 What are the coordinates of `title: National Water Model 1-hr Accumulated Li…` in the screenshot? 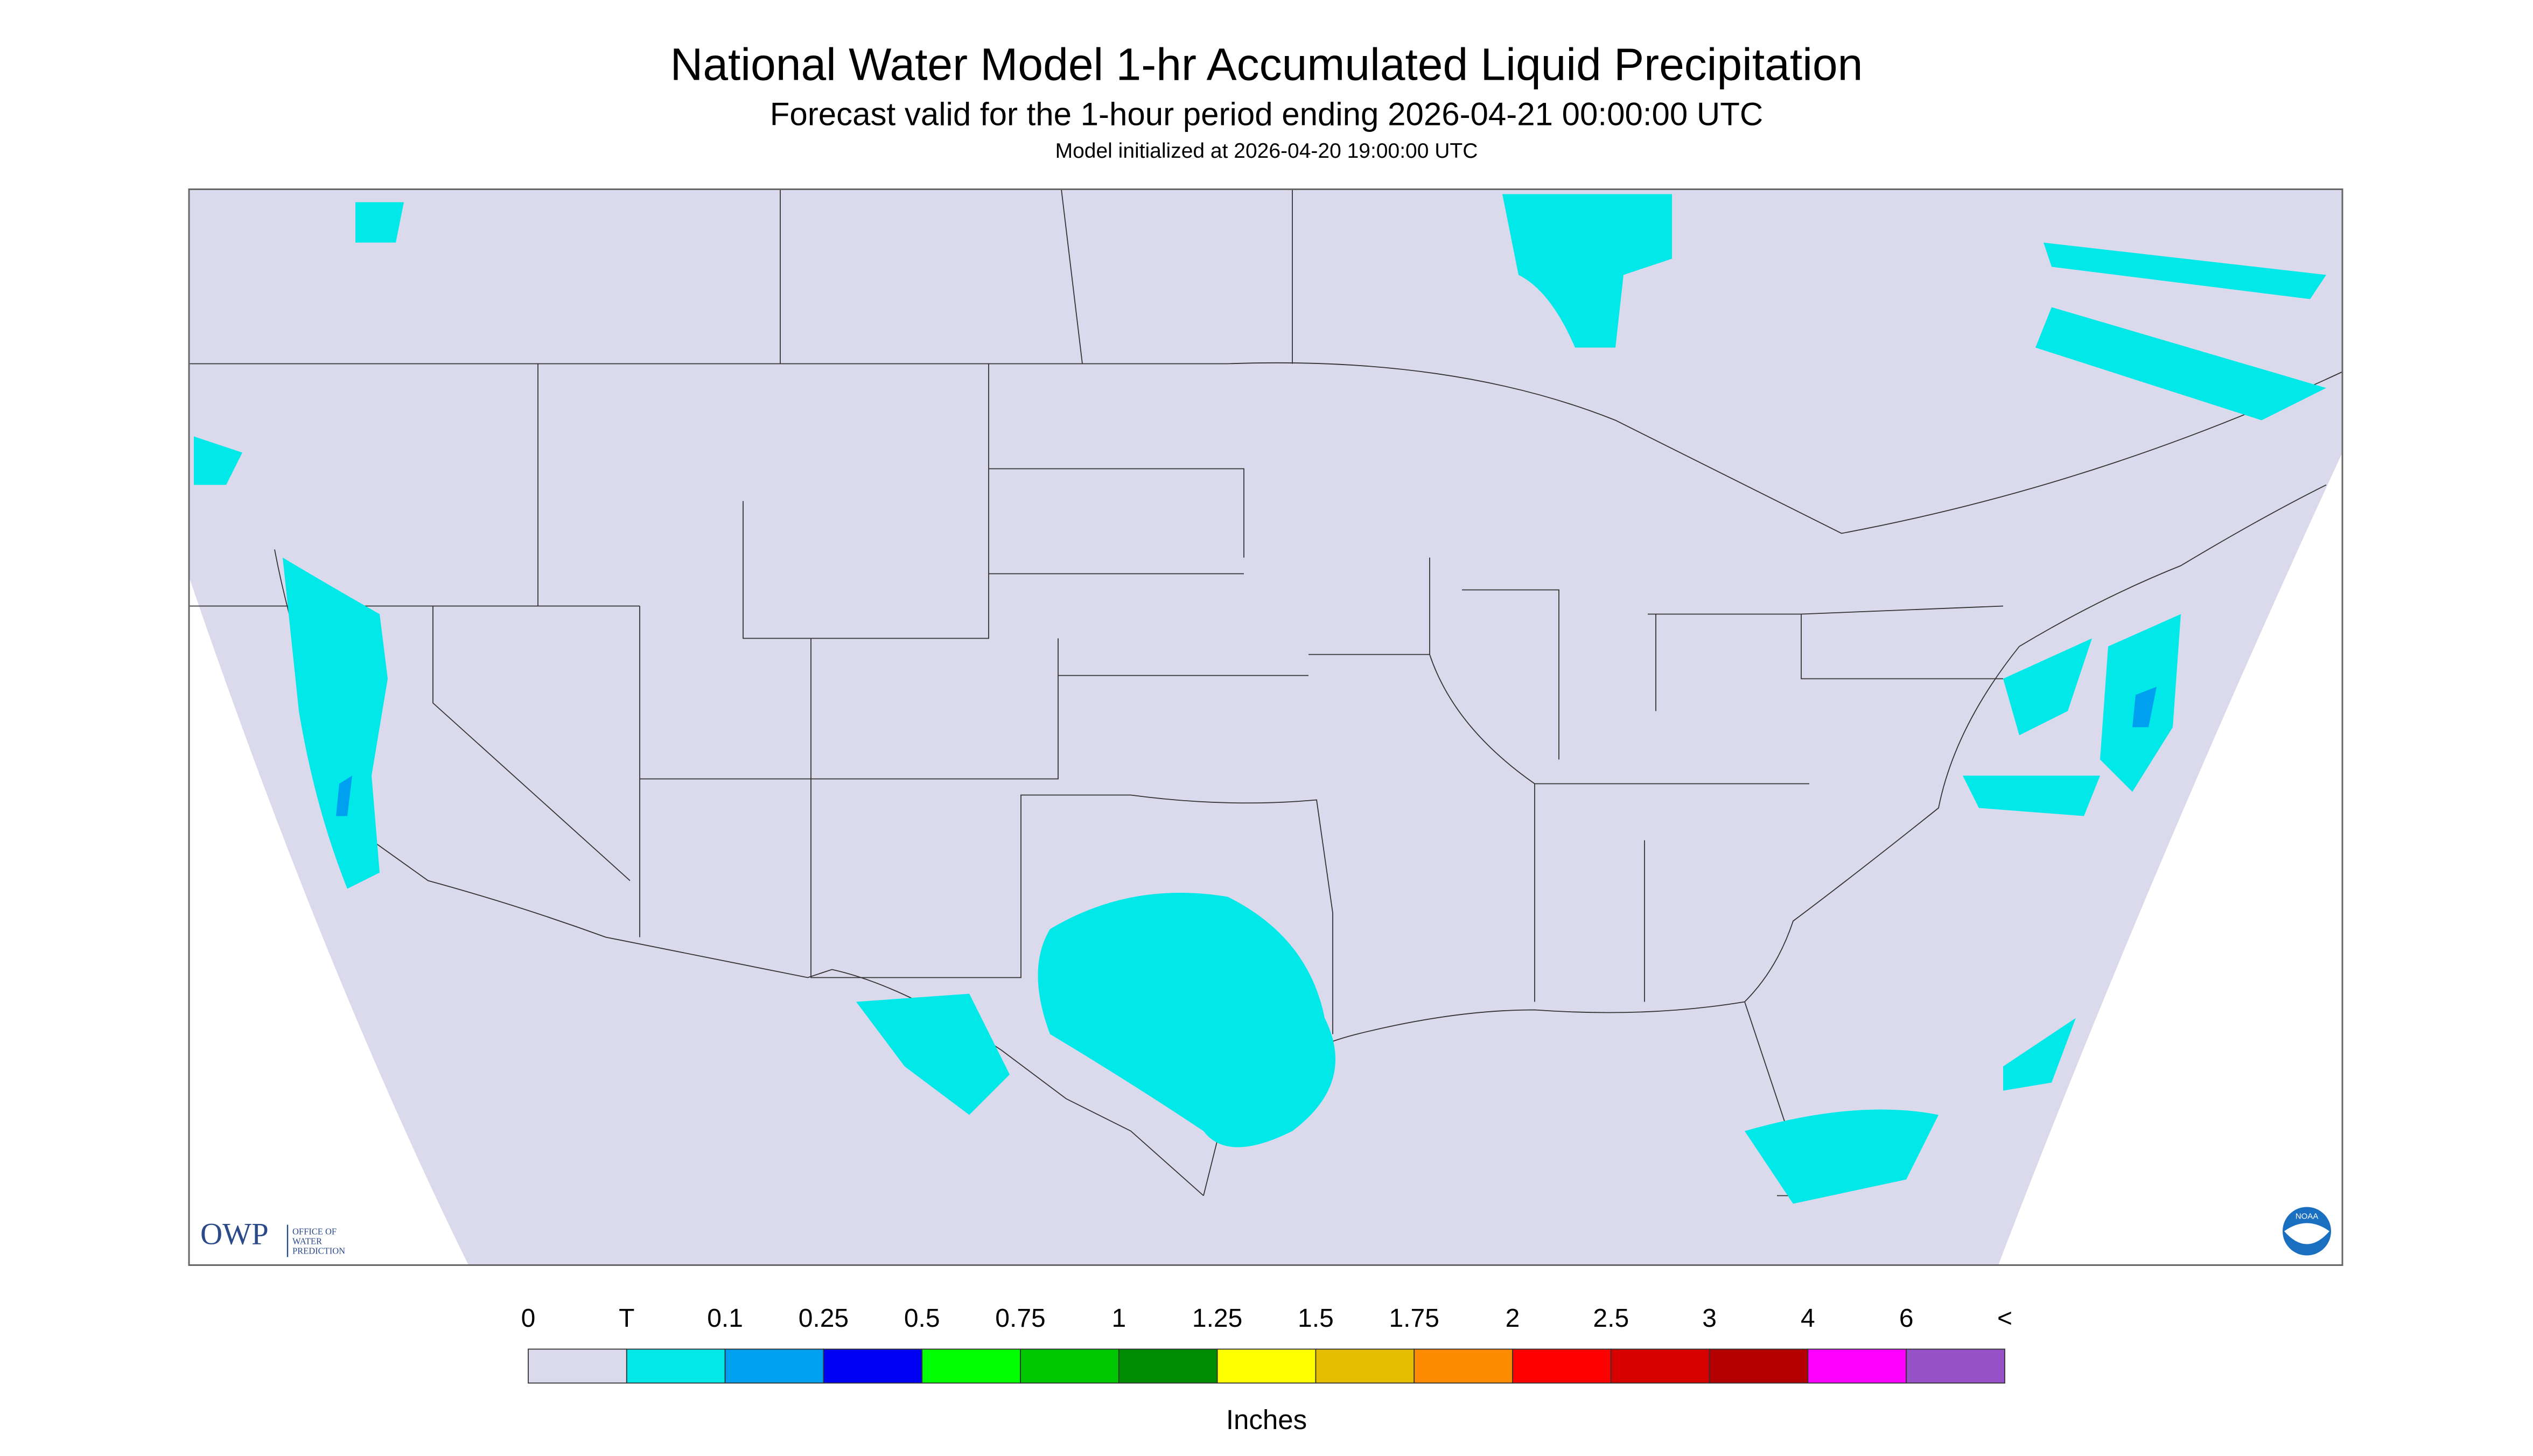 It's located at (1266, 64).